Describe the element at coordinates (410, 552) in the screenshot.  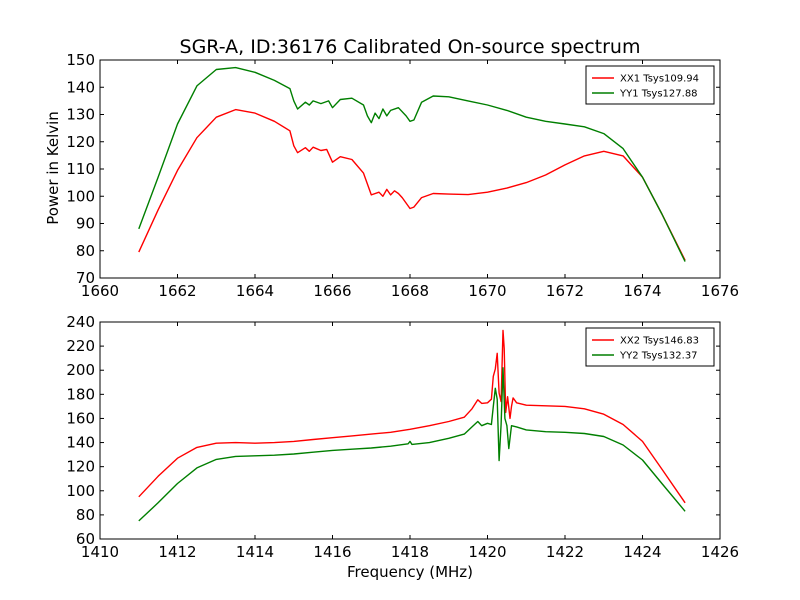
I see `x-tick-label: 1418` at that location.